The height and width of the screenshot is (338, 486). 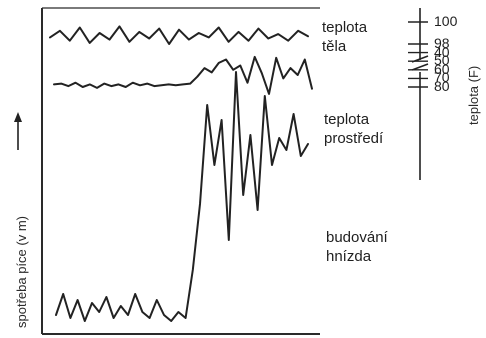 What do you see at coordinates (344, 37) in the screenshot?
I see `series-label-body-temp: teplota těla` at bounding box center [344, 37].